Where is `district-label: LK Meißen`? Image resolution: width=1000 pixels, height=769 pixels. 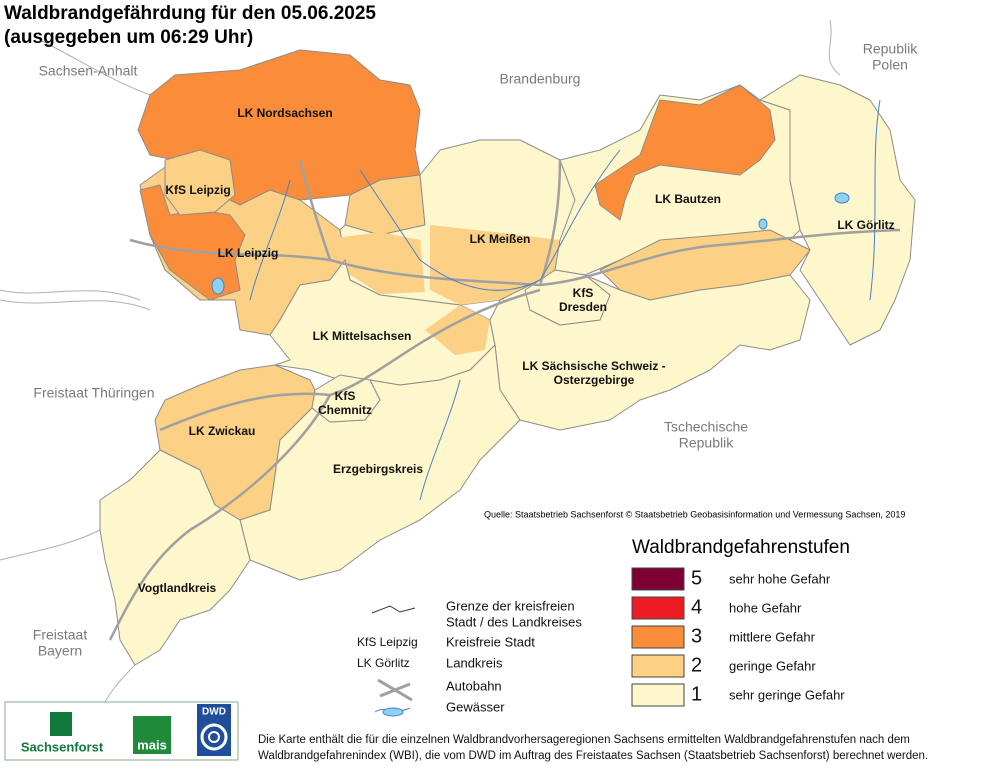 district-label: LK Meißen is located at coordinates (500, 239).